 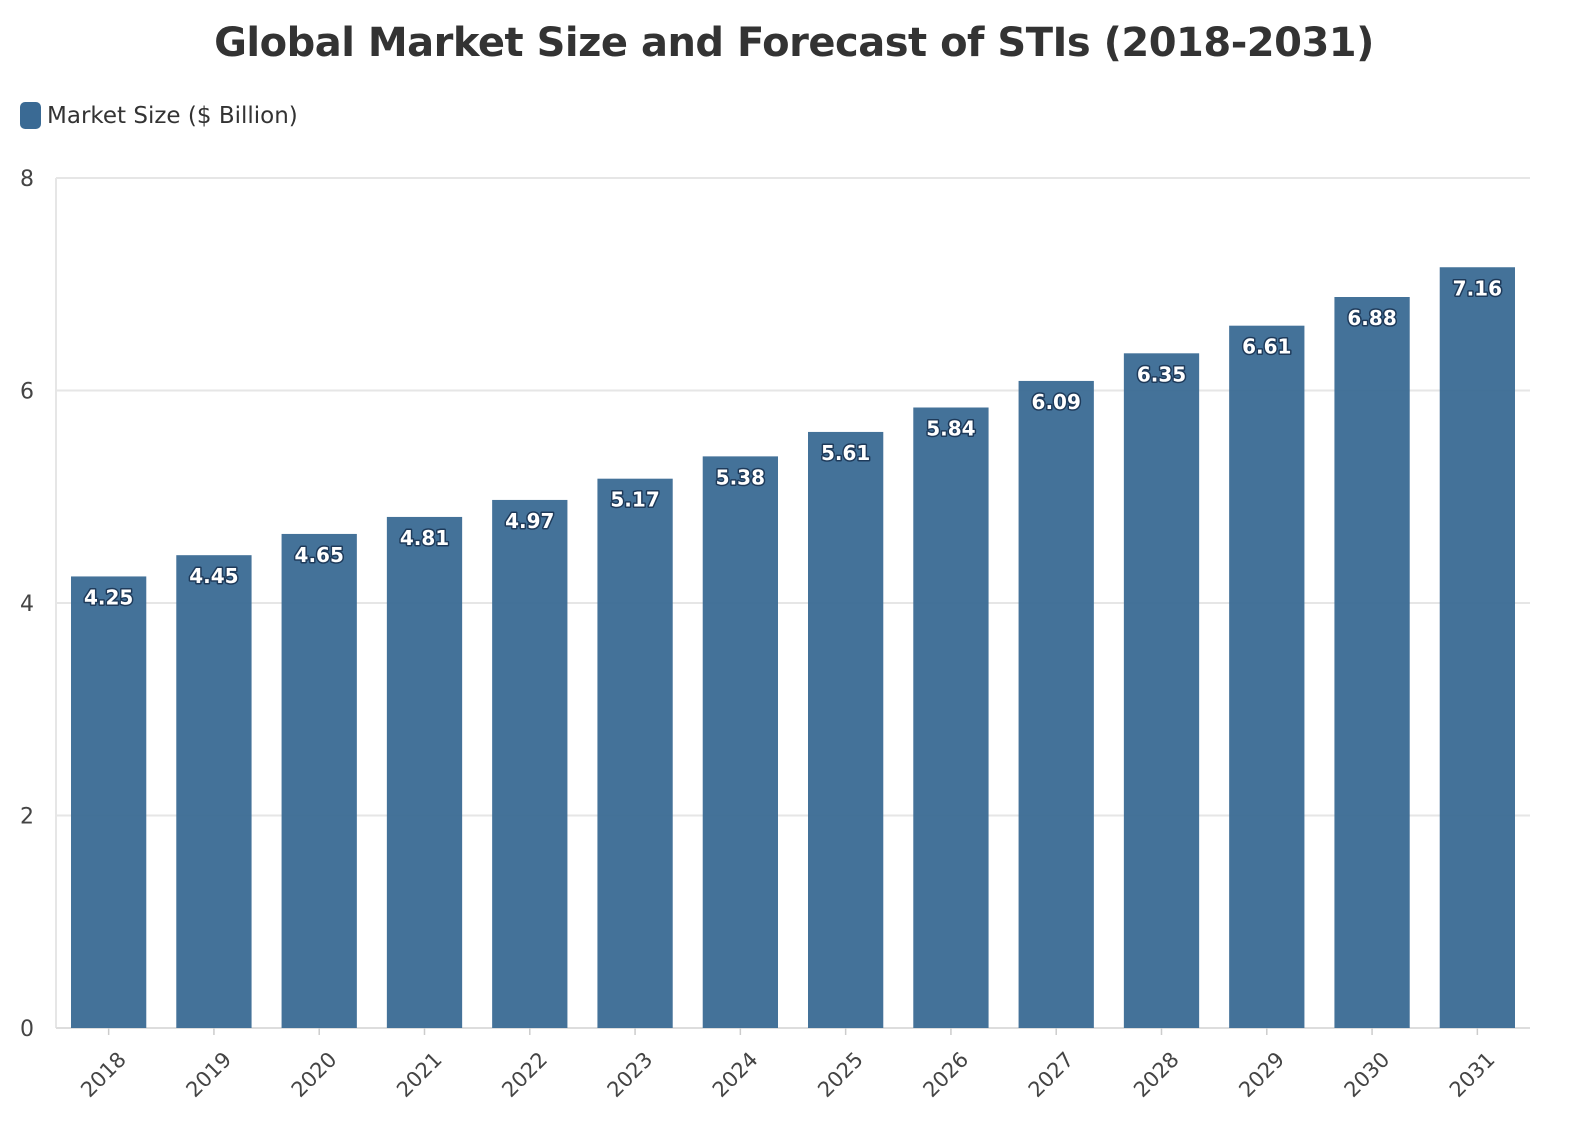 I want to click on bar-value-label: 4.25, so click(x=108, y=597).